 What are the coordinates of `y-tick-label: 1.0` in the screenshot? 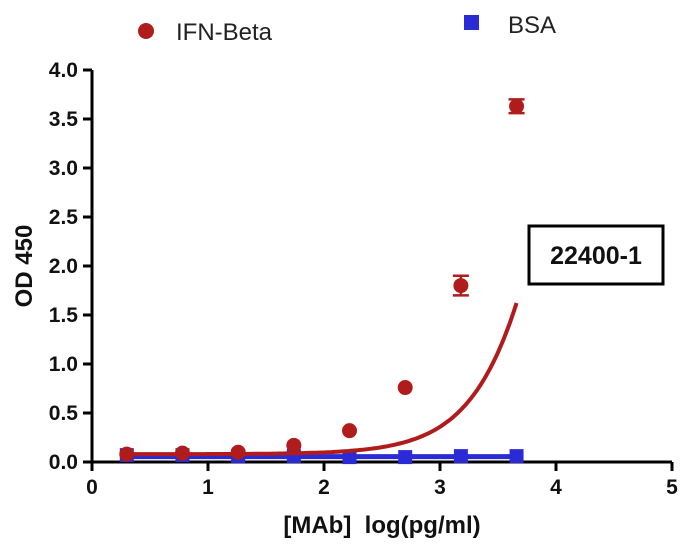 It's located at (63, 364).